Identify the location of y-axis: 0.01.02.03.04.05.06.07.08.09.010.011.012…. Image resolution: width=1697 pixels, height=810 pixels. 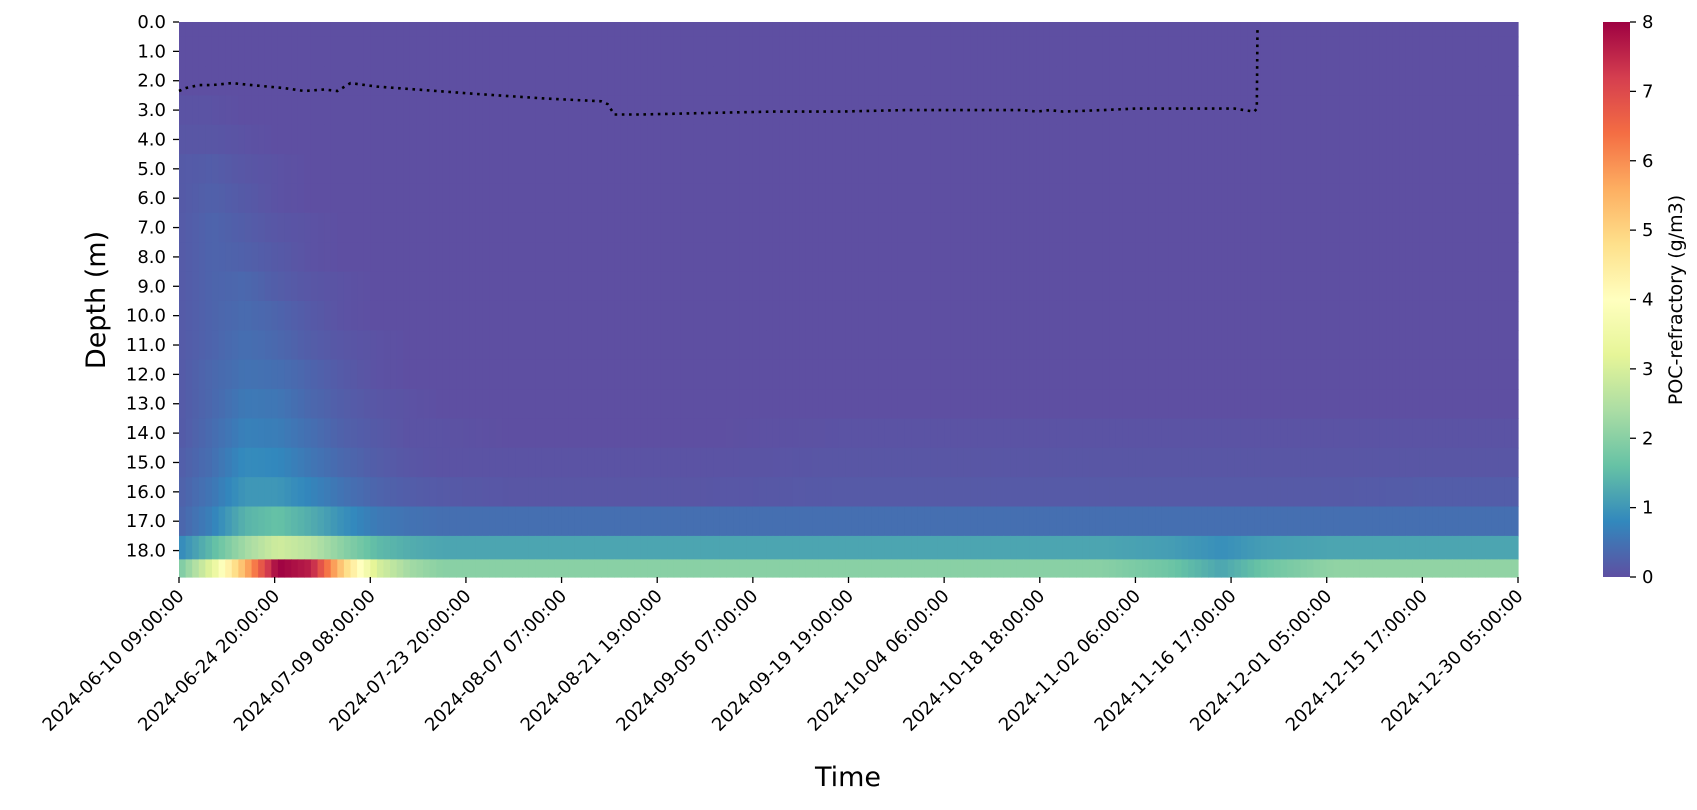
(152, 287).